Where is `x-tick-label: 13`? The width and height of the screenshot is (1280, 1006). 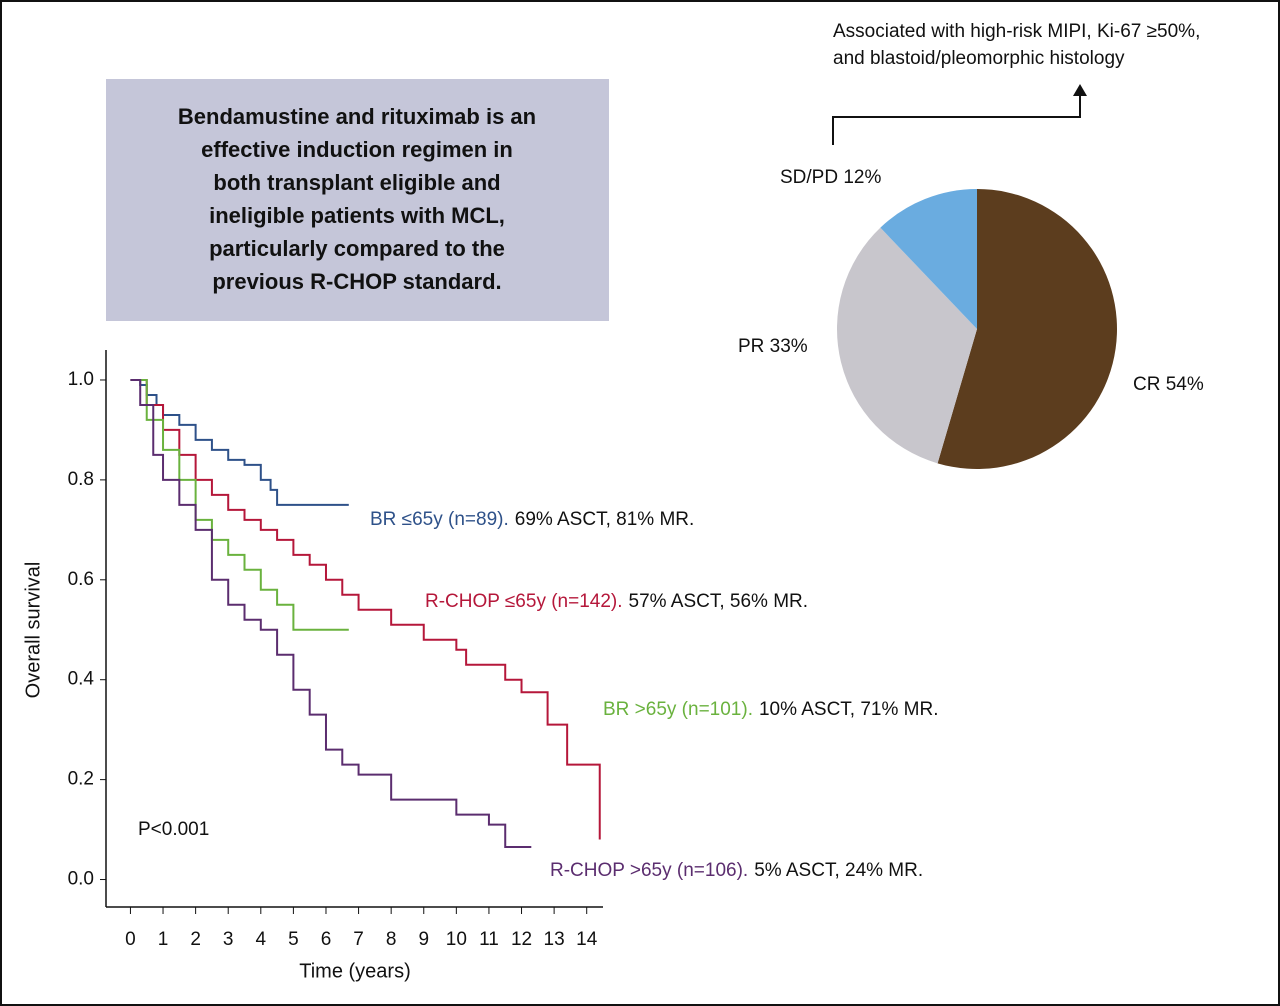
x-tick-label: 13 is located at coordinates (554, 939).